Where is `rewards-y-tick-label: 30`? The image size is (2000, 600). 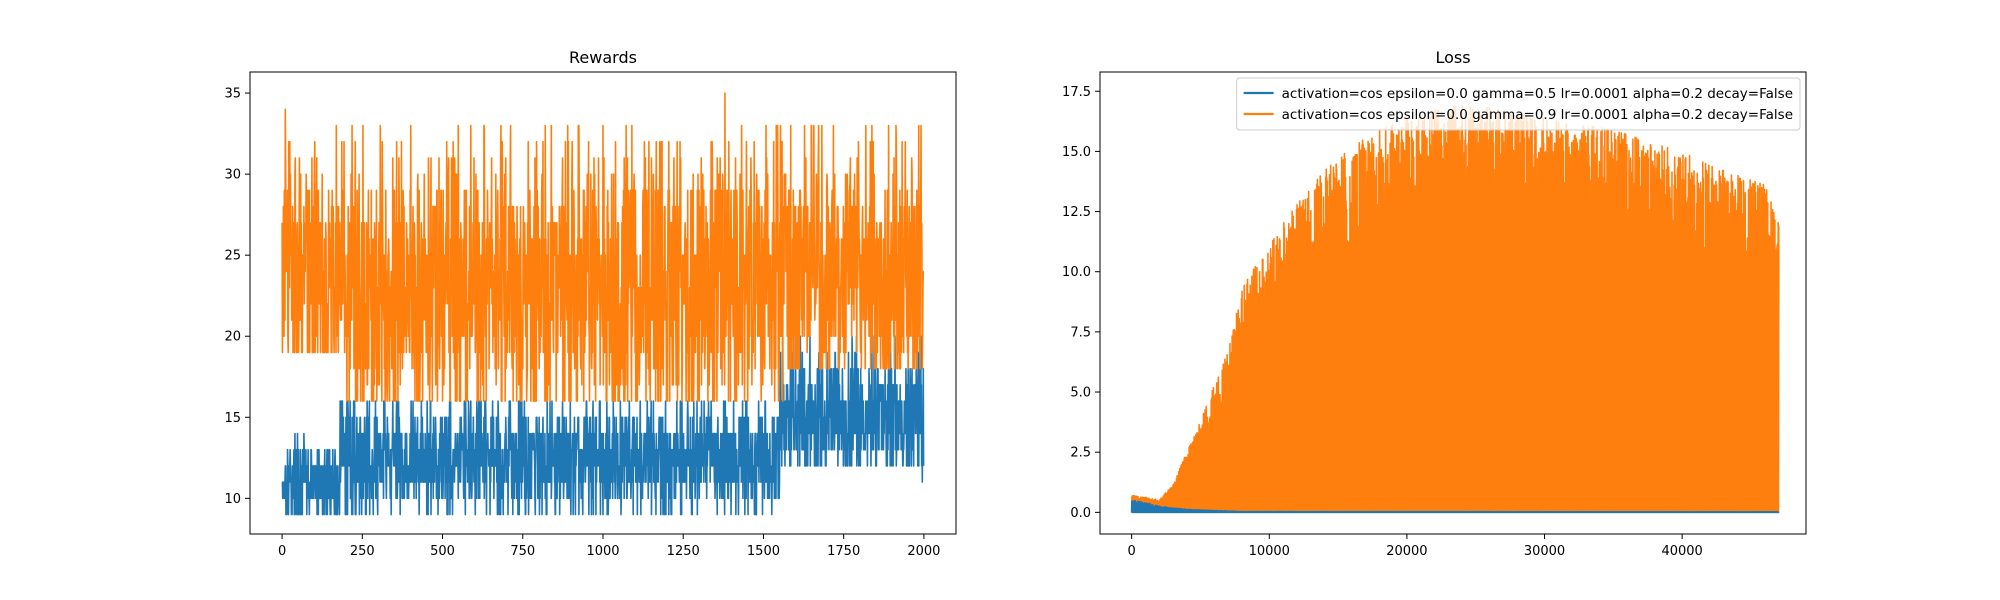 rewards-y-tick-label: 30 is located at coordinates (232, 175).